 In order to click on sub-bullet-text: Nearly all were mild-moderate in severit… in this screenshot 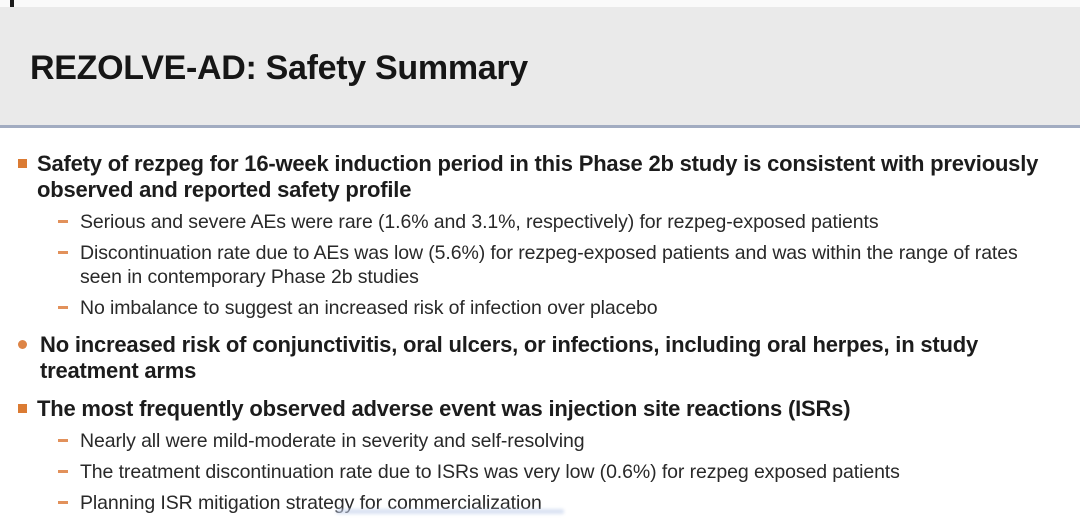, I will do `click(332, 441)`.